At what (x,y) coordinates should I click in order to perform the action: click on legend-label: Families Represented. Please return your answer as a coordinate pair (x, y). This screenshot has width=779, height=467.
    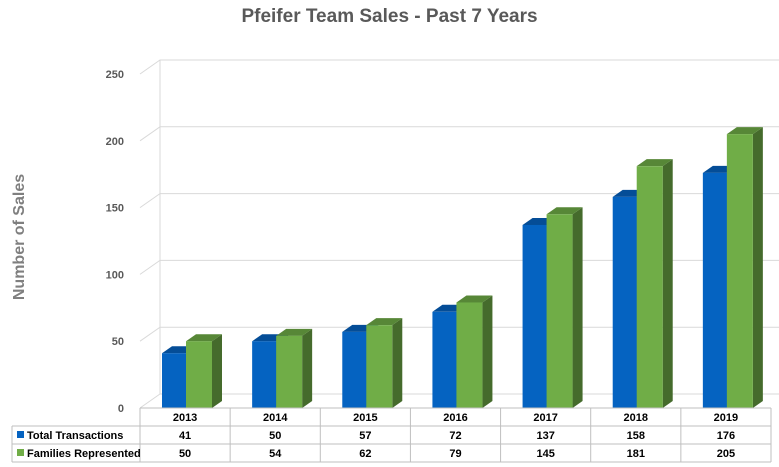
    Looking at the image, I should click on (84, 454).